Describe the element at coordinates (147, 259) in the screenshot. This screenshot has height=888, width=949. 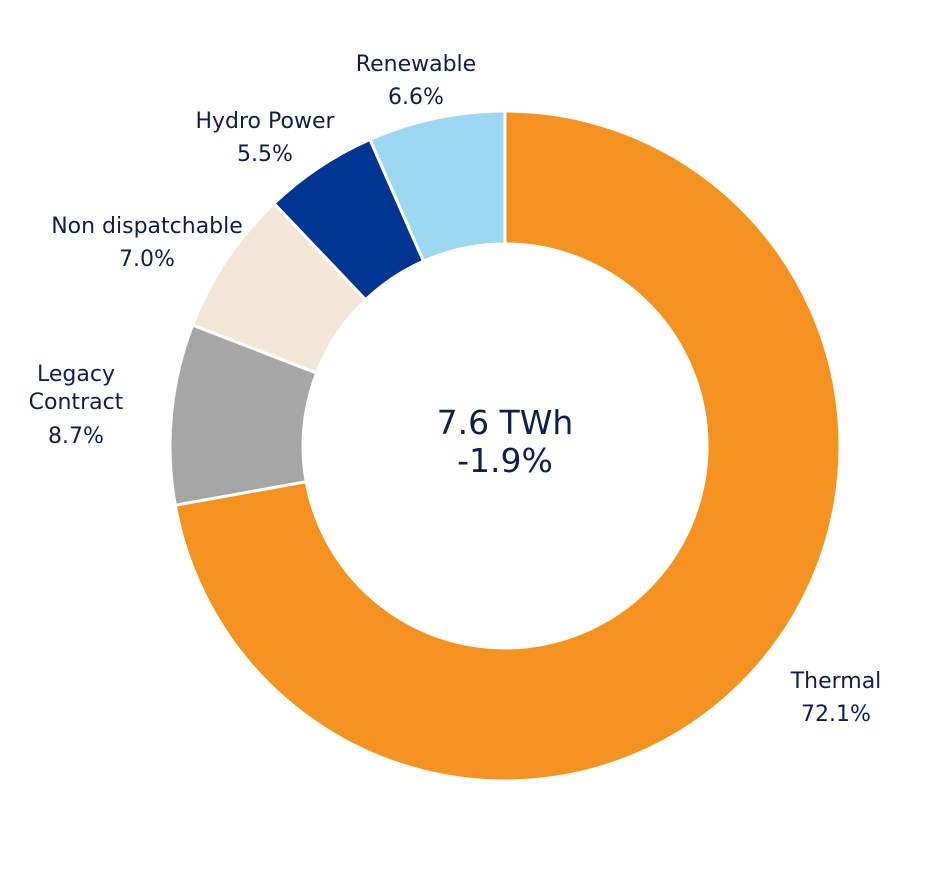
I see `slice-value-label: 7.0%` at that location.